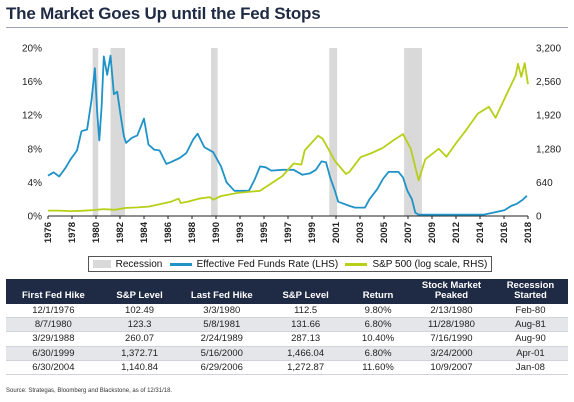  What do you see at coordinates (530, 311) in the screenshot?
I see `table-cell: Feb-80` at bounding box center [530, 311].